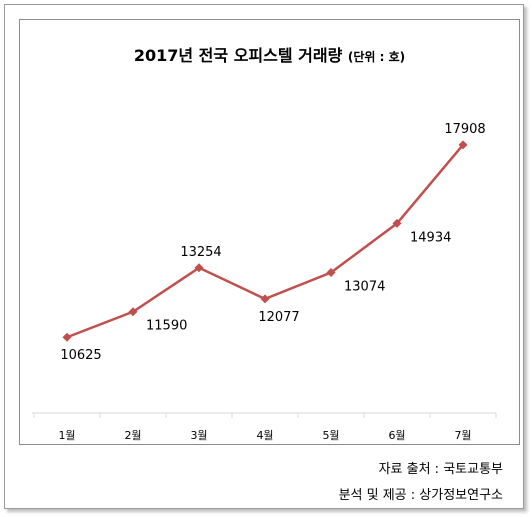 Image resolution: width=532 pixels, height=517 pixels. I want to click on data-label: 17908, so click(464, 129).